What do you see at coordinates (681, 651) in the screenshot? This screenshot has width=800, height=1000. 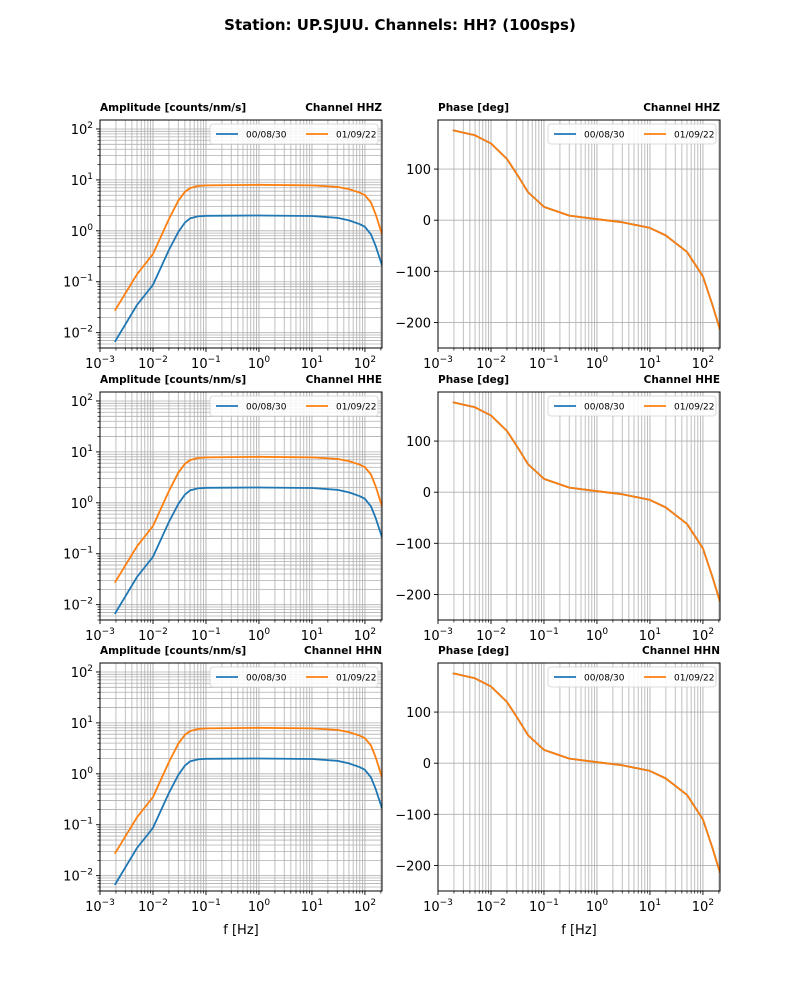 I see `panel-title-right: Channel HHN` at bounding box center [681, 651].